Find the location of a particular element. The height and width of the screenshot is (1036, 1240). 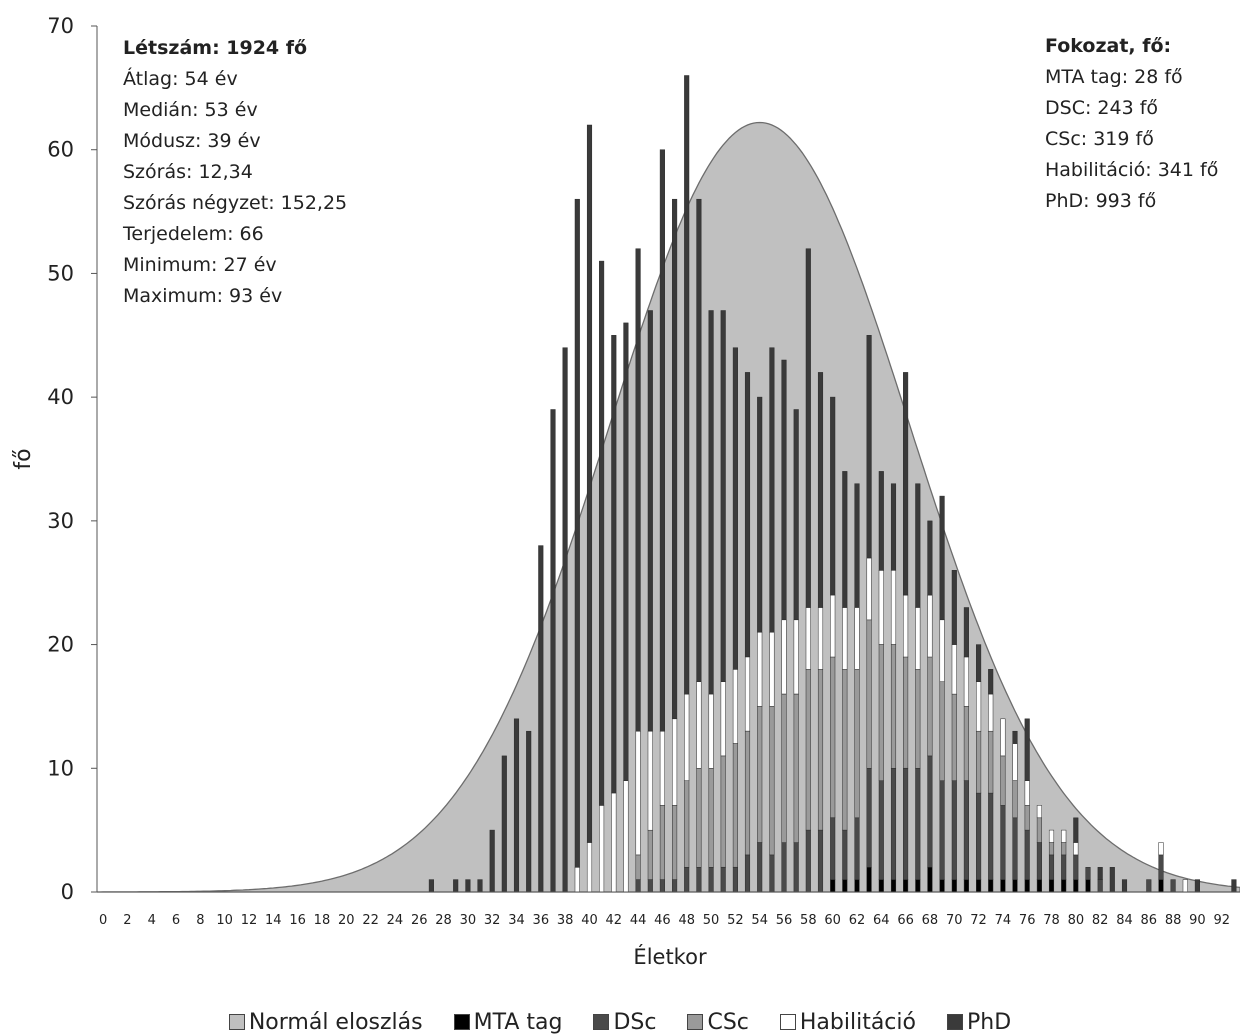

y-tick-label: 30 is located at coordinates (60, 521).